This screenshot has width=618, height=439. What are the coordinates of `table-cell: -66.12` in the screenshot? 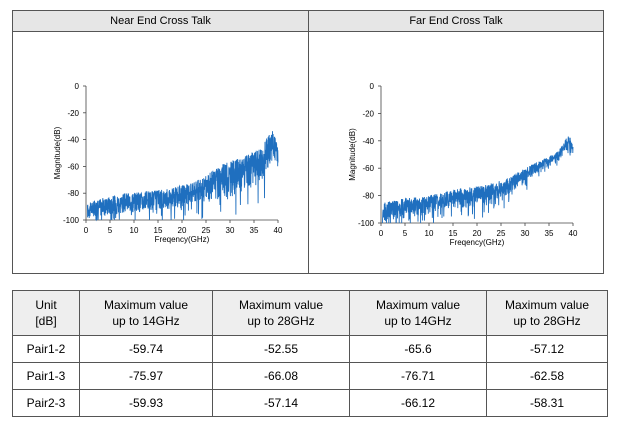 It's located at (418, 403).